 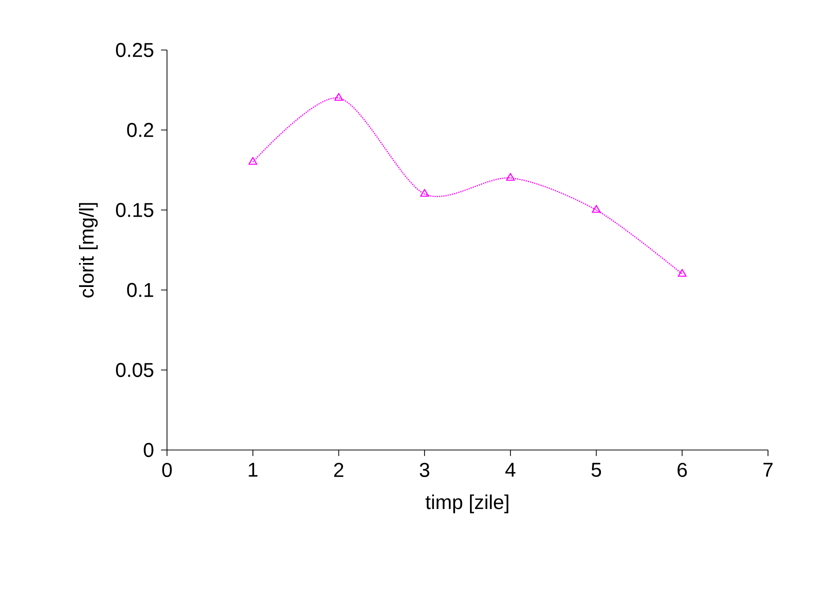 I want to click on y-tick-label: 0.2, so click(x=140, y=130).